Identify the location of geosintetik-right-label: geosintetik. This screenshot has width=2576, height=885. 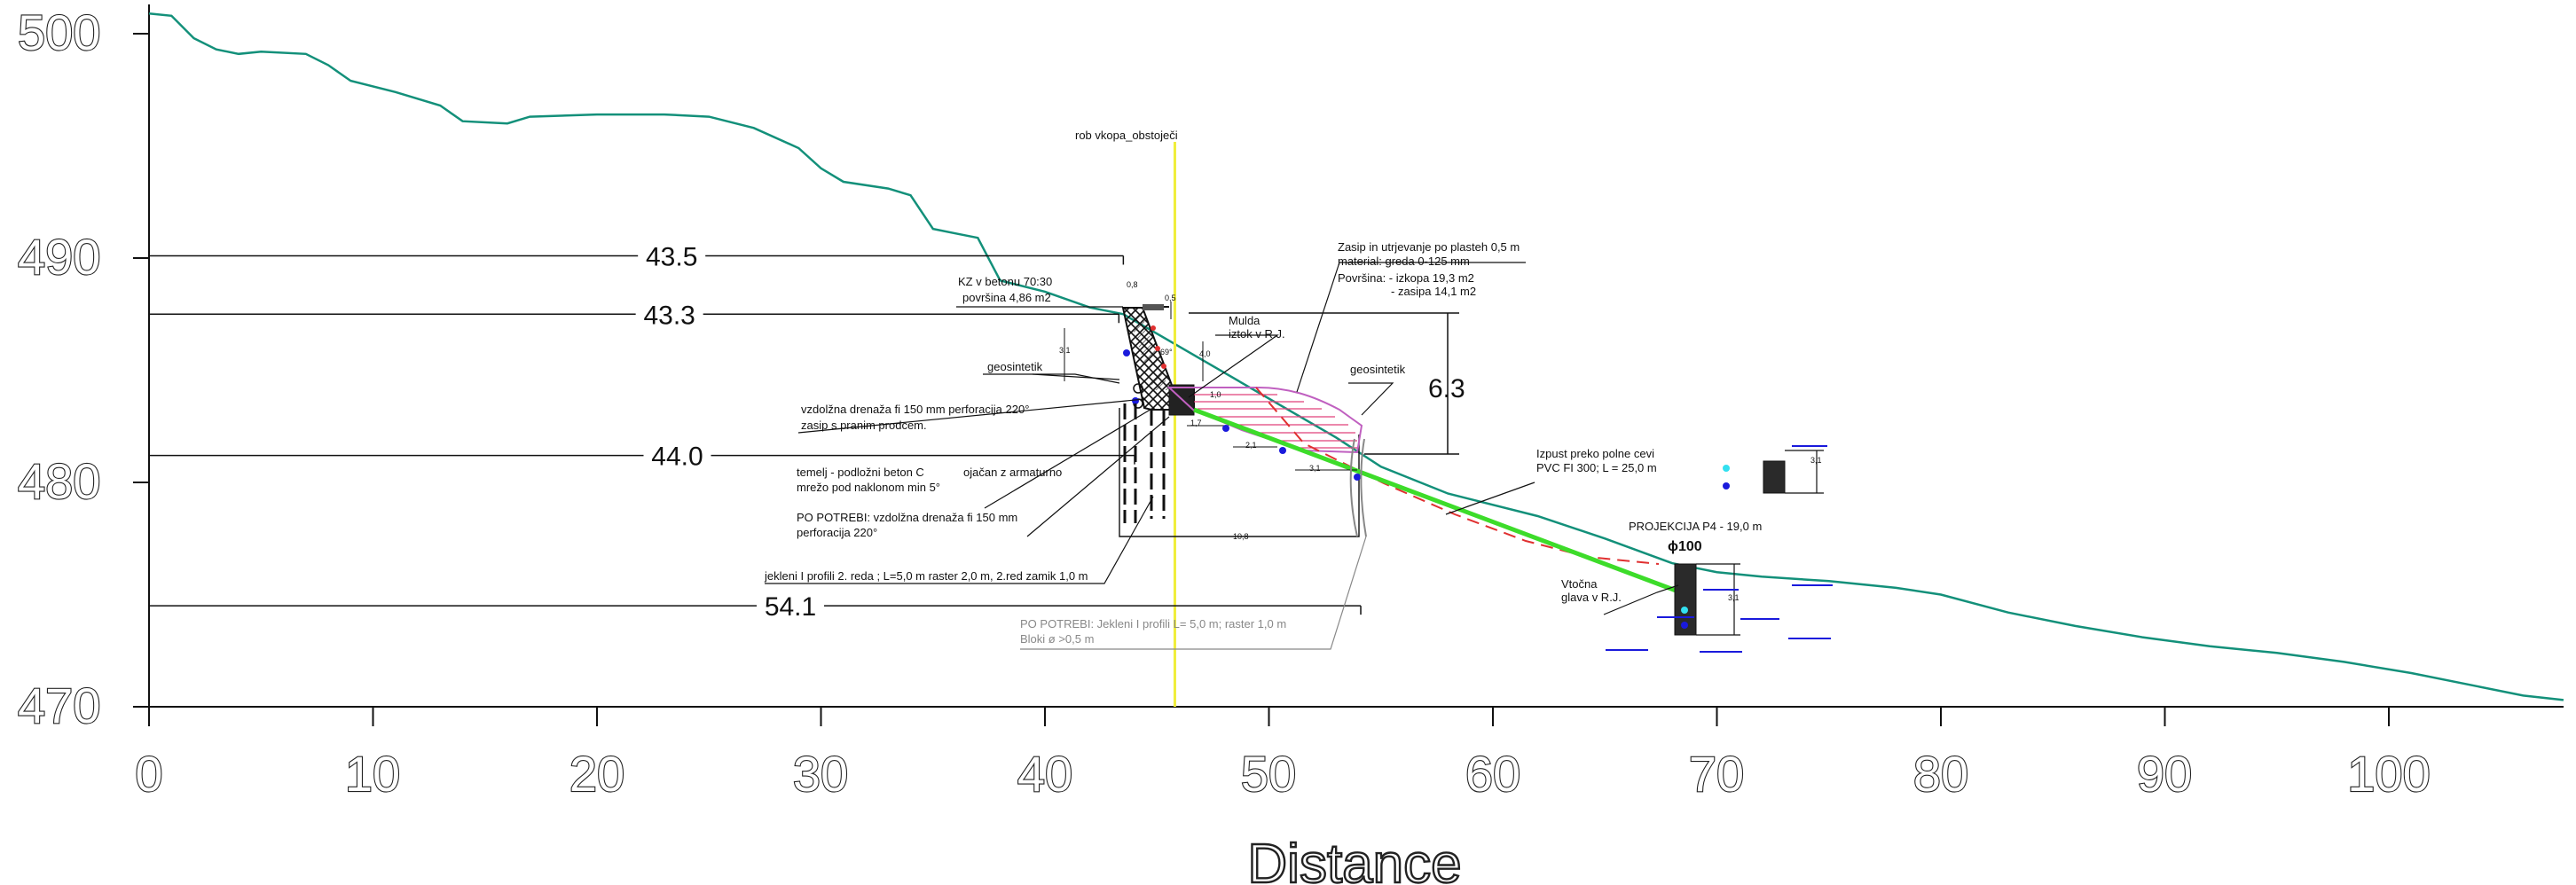
(1378, 369).